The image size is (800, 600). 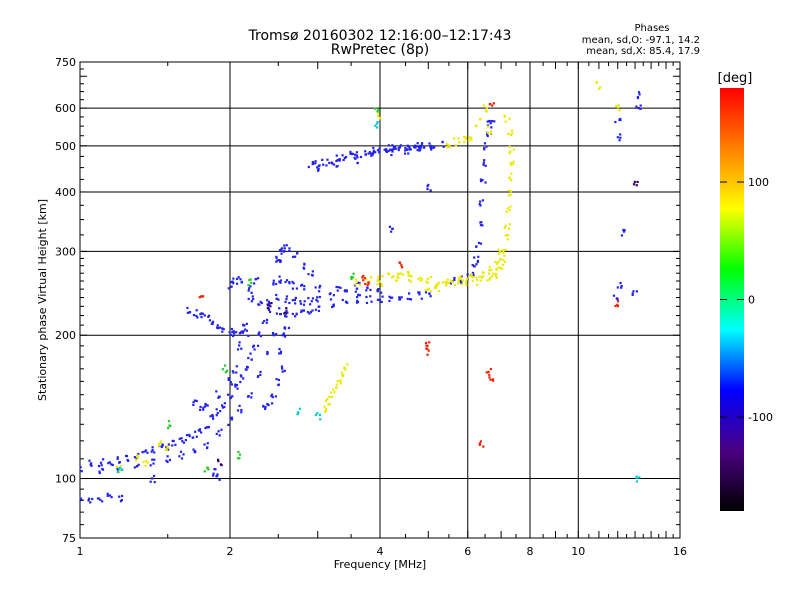 What do you see at coordinates (760, 417) in the screenshot?
I see `colorbar-tick-label: -100` at bounding box center [760, 417].